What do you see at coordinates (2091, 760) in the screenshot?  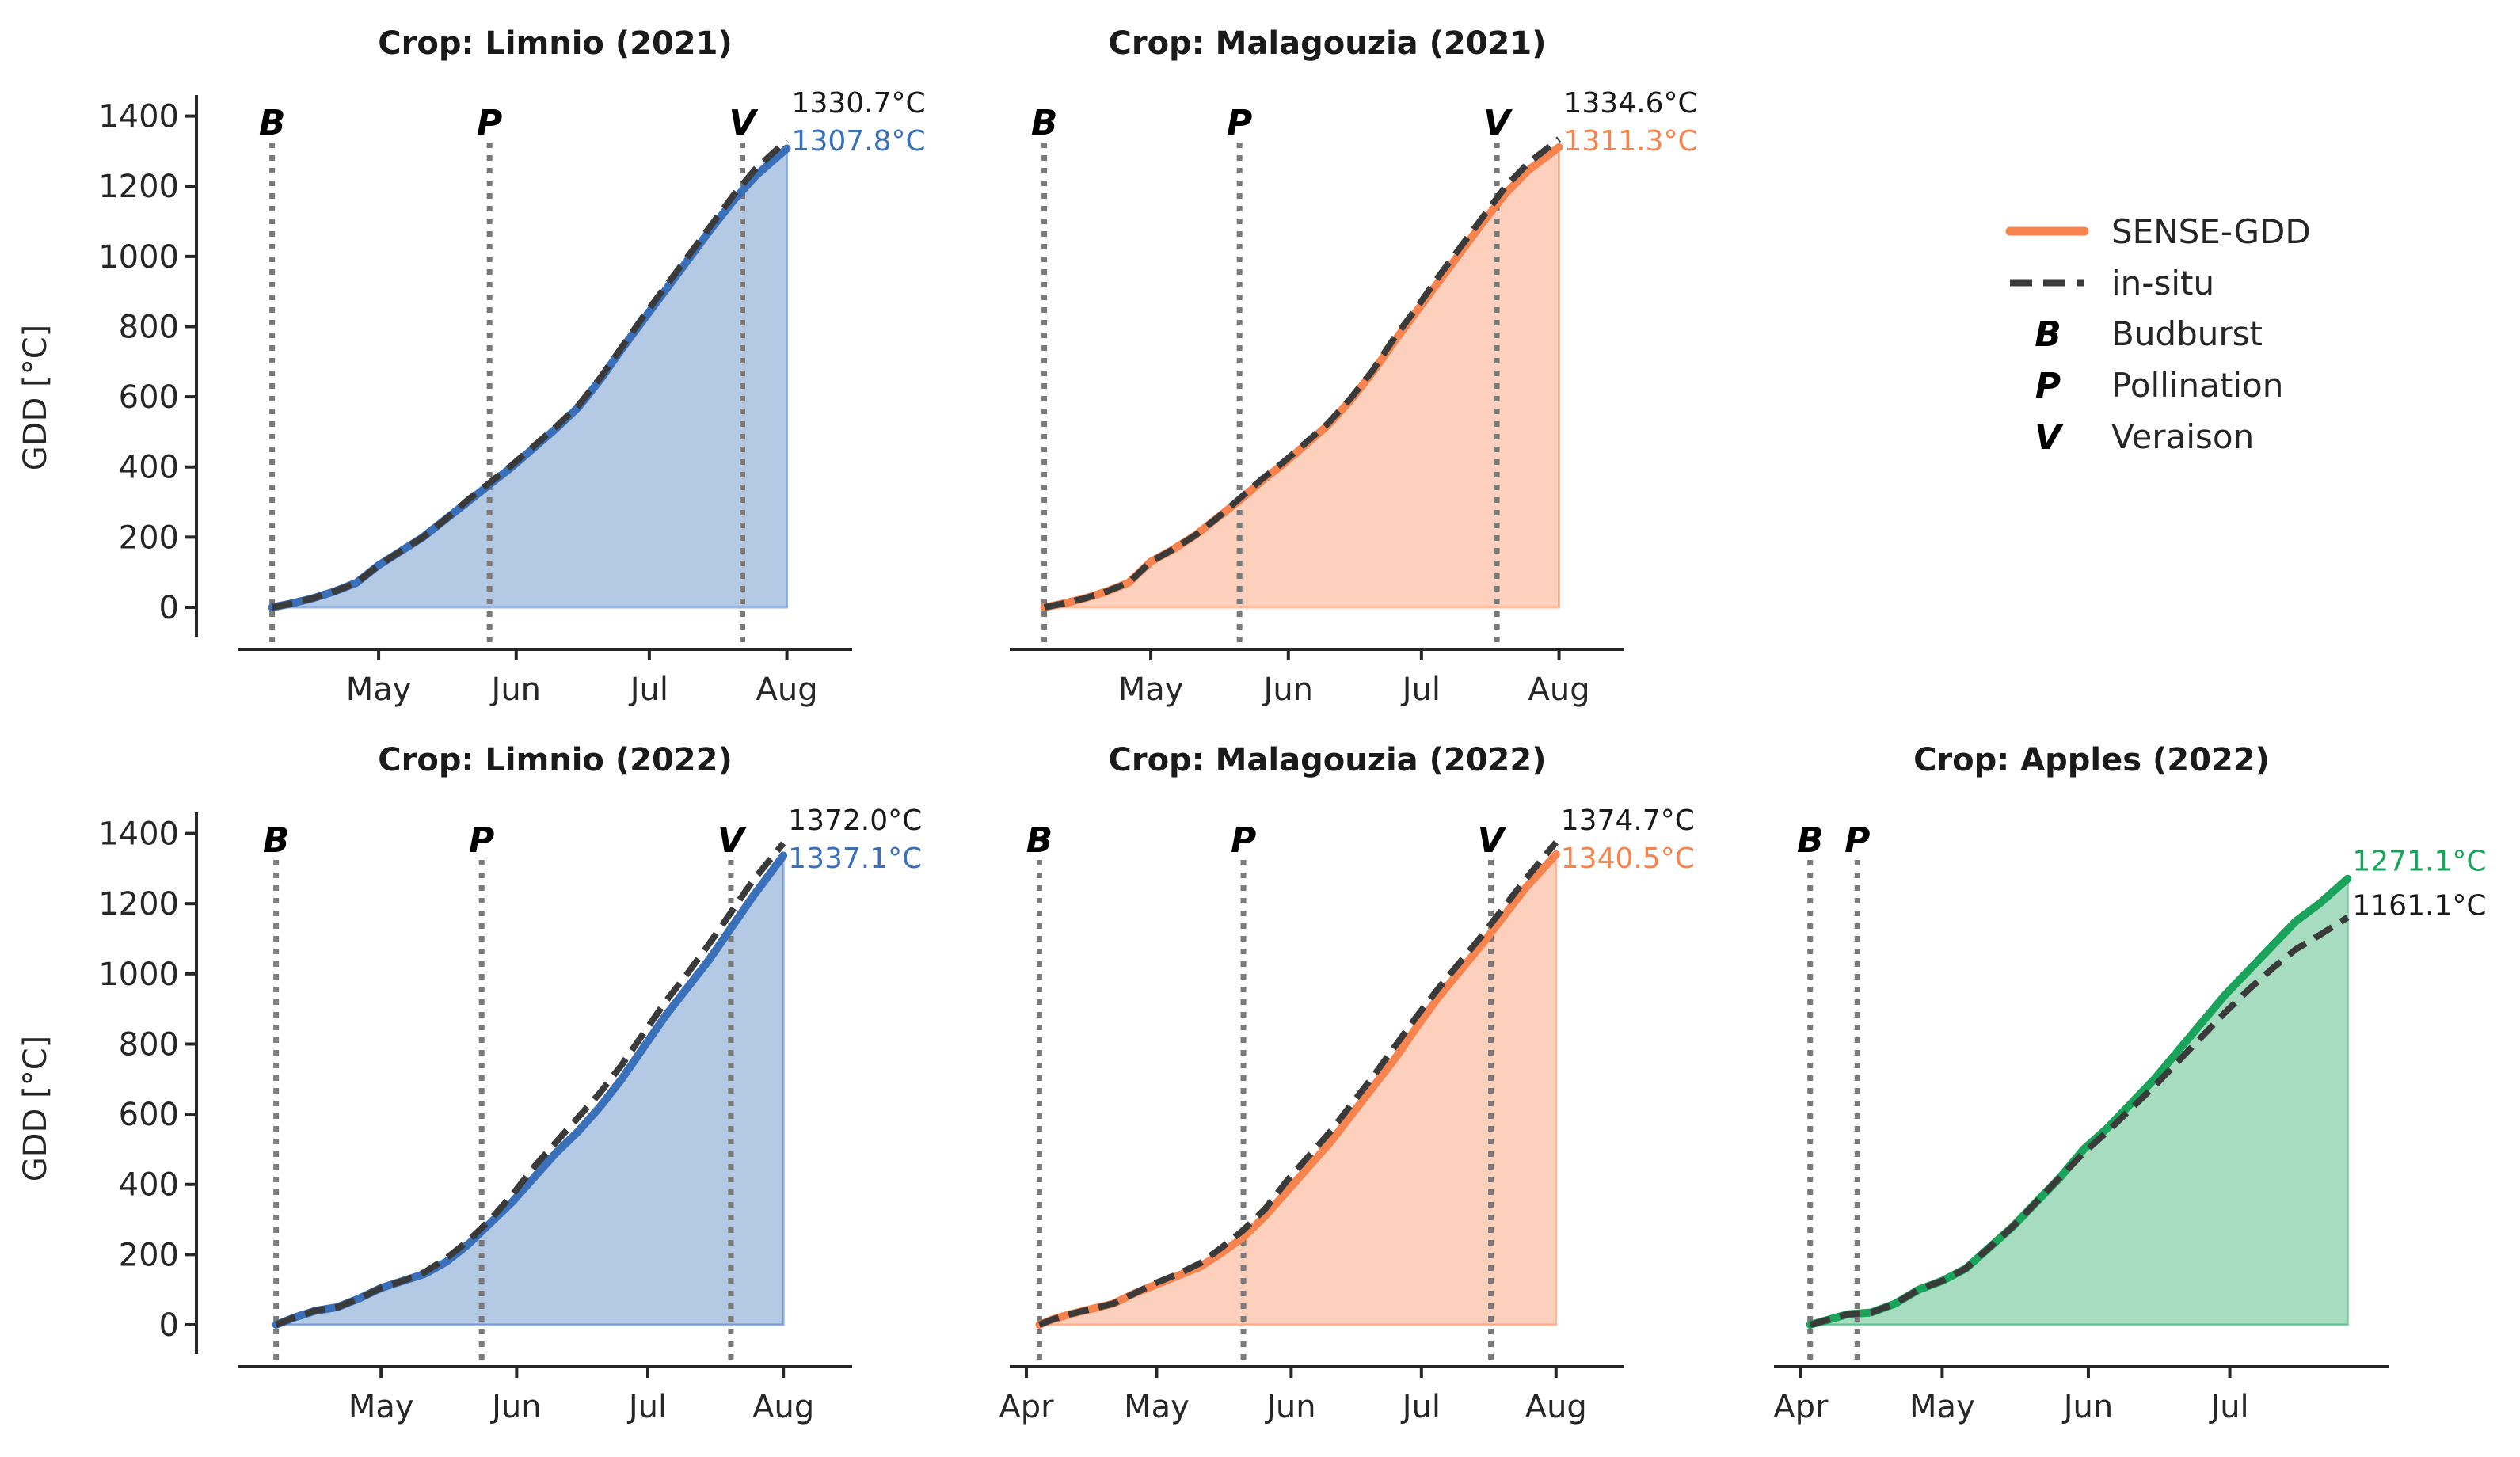 I see `chart-title: Crop: Apples (2022)` at bounding box center [2091, 760].